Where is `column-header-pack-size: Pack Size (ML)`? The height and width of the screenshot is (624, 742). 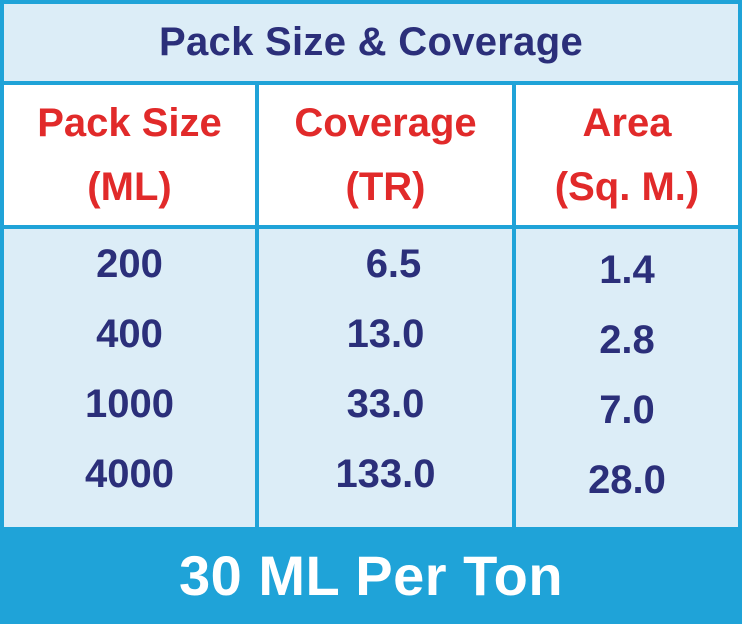
column-header-pack-size: Pack Size (ML) is located at coordinates (129, 155).